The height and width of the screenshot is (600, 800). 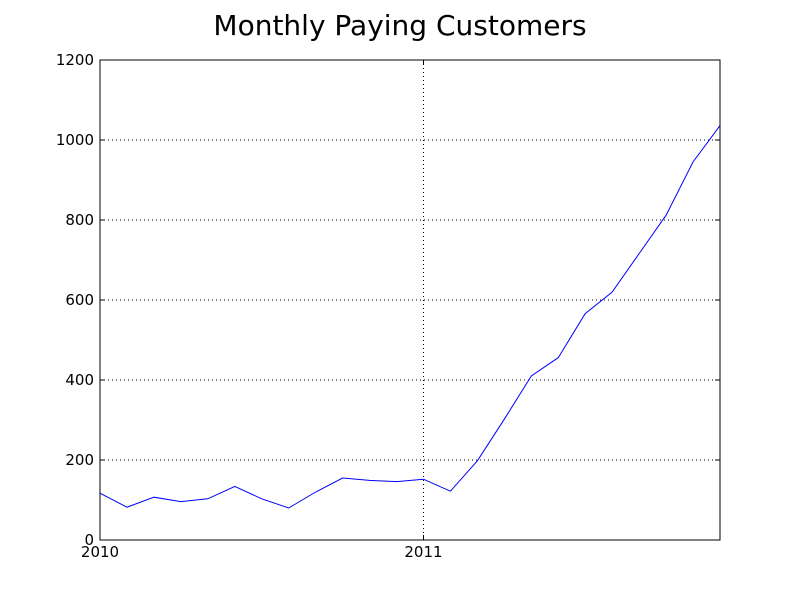 I want to click on y-tick-label: 200, so click(x=79, y=460).